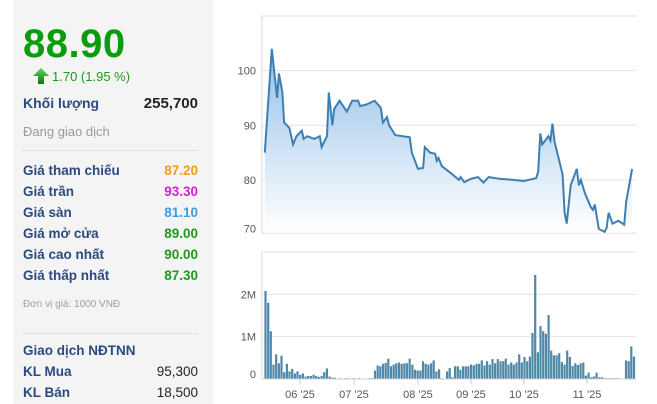  I want to click on price-row-value: 93.30, so click(181, 191).